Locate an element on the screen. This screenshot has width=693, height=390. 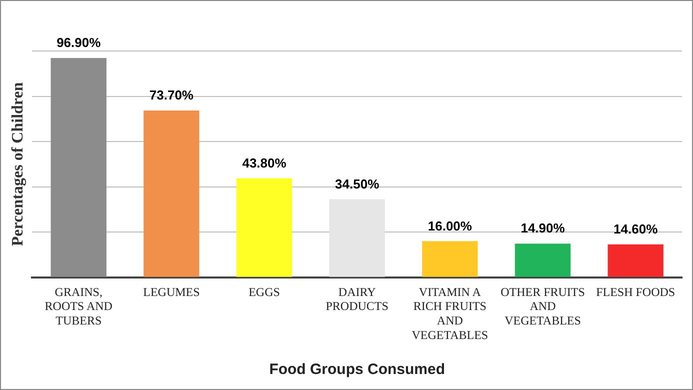
x-tick-label: LEGUMES is located at coordinates (171, 291).